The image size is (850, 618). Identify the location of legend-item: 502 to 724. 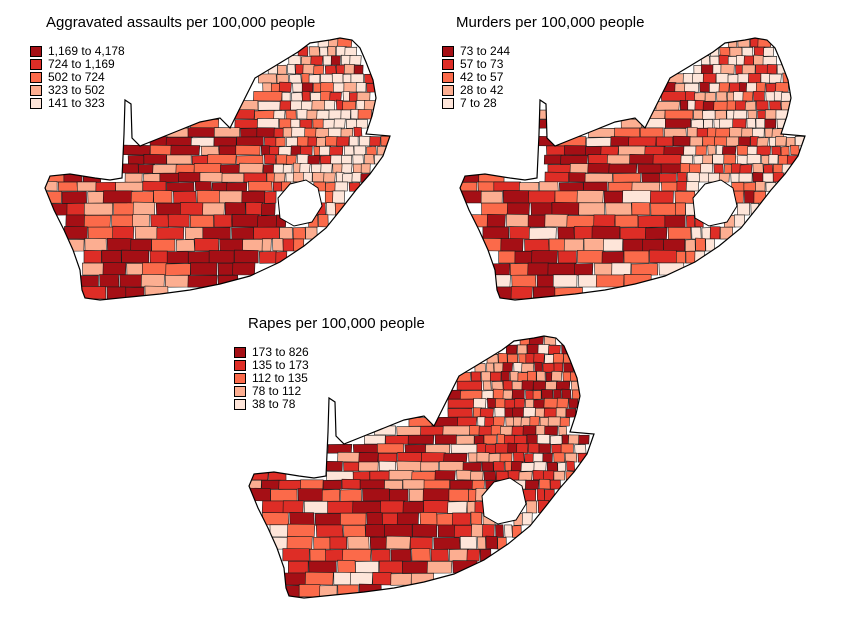
(77, 77).